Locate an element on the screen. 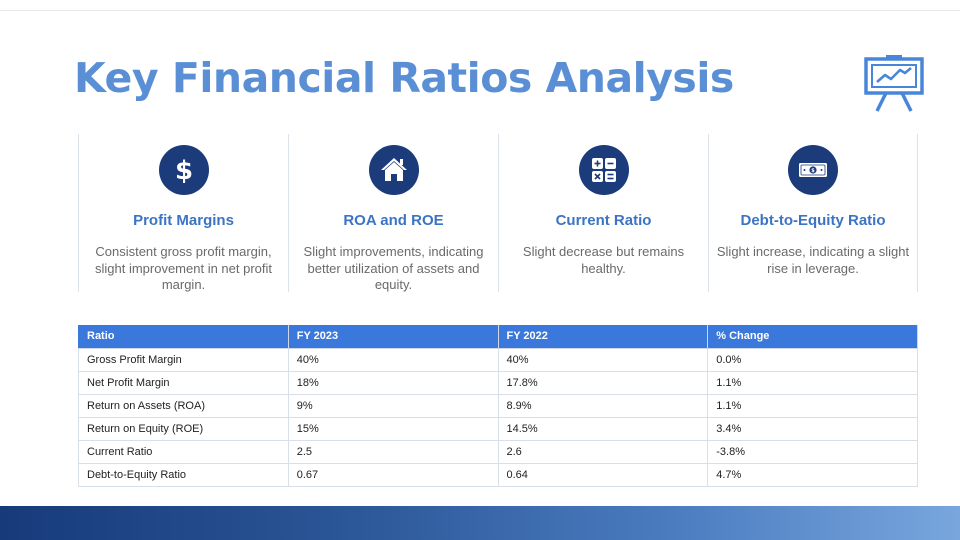  table-cell: Gross Profit Margin is located at coordinates (183, 359).